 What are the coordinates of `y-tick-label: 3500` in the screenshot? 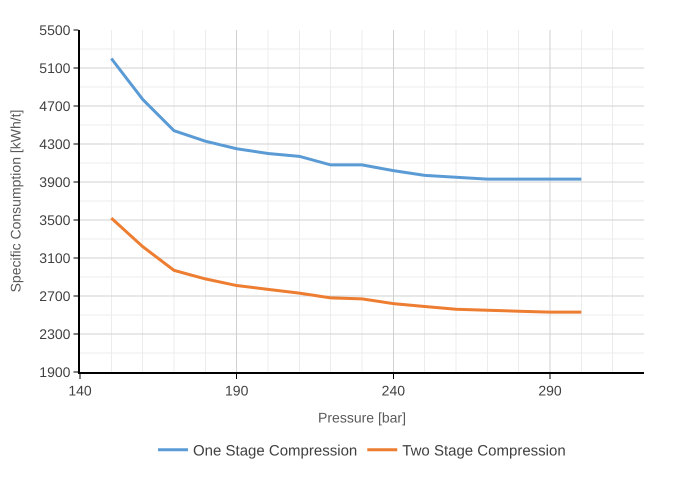 It's located at (55, 220).